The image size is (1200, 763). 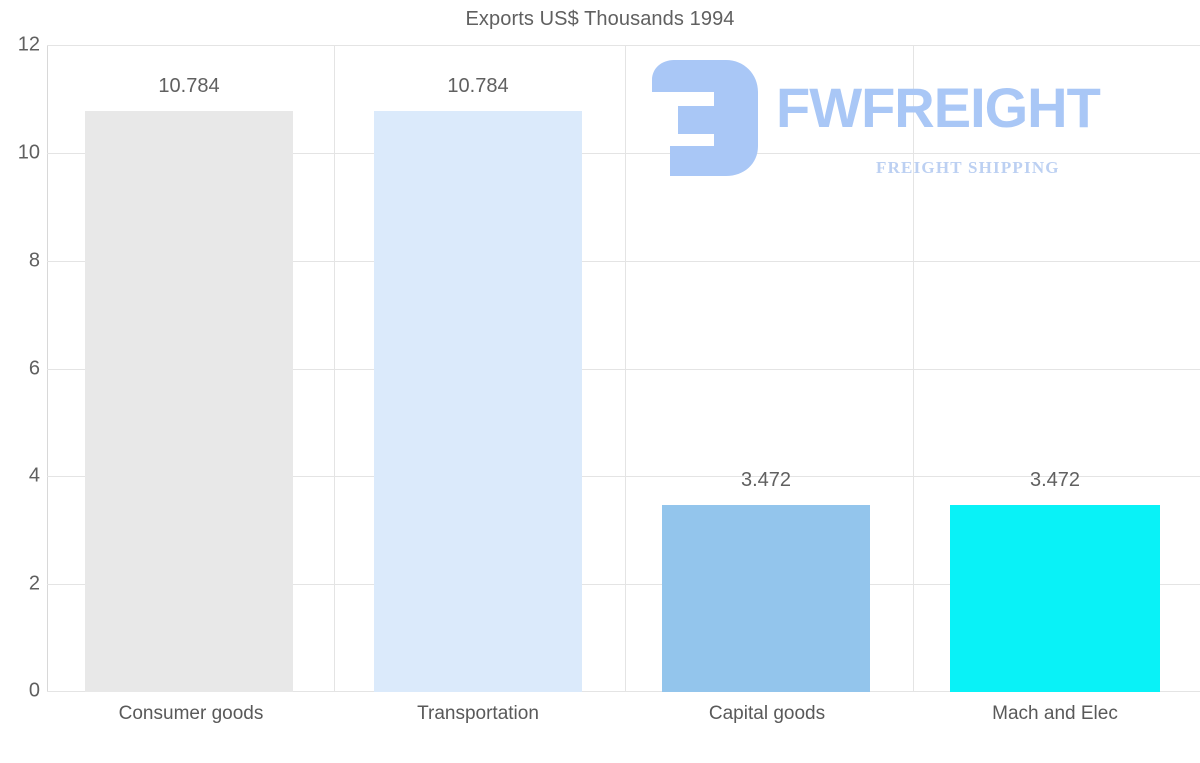 What do you see at coordinates (34, 583) in the screenshot?
I see `y-tick-label: 2` at bounding box center [34, 583].